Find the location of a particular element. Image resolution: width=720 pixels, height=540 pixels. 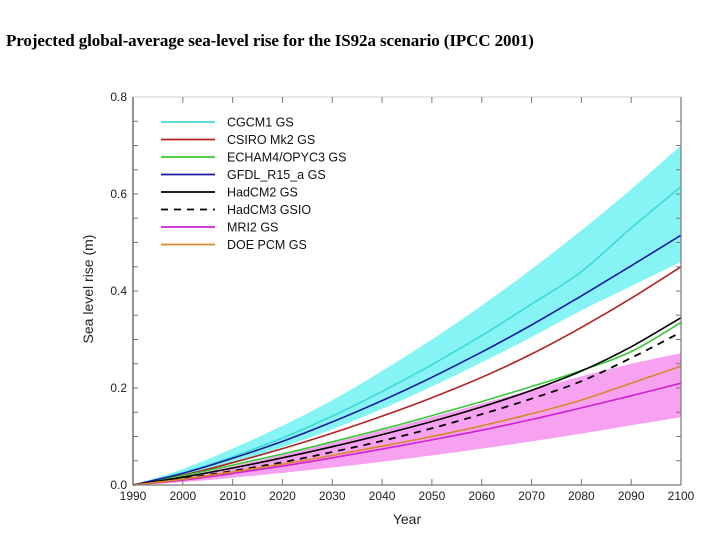

y-tick-label: 0.6 is located at coordinates (118, 194).